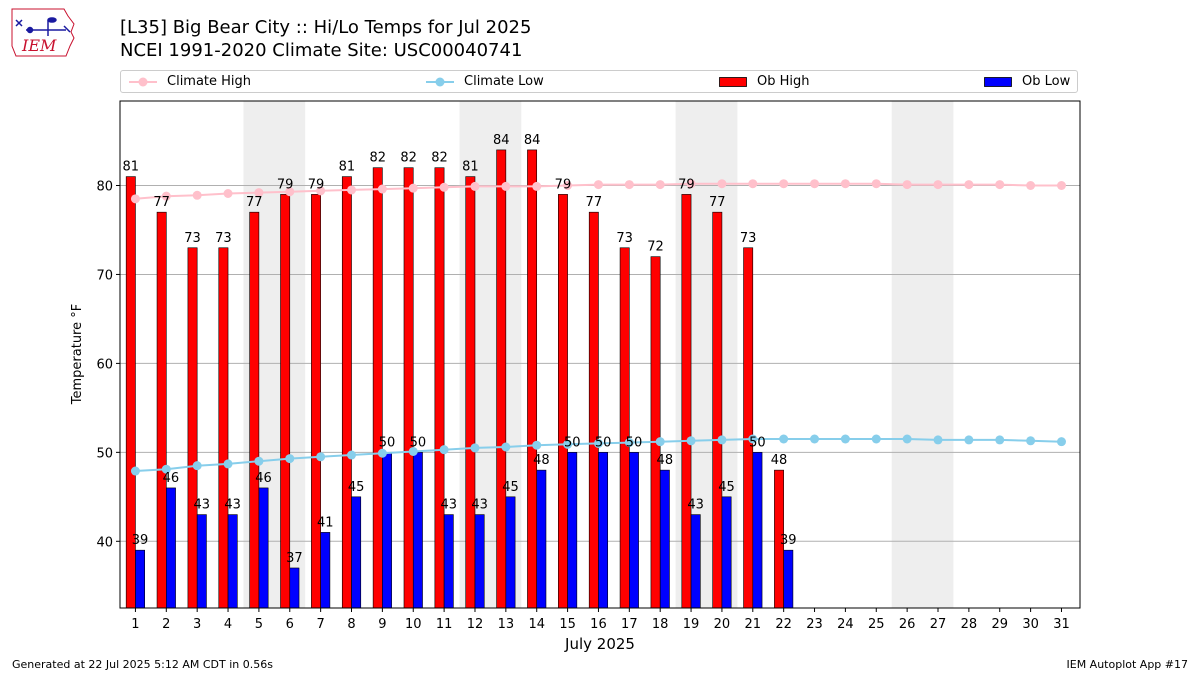 The image size is (1200, 675). I want to click on iowa-outline-icon, so click(43, 32).